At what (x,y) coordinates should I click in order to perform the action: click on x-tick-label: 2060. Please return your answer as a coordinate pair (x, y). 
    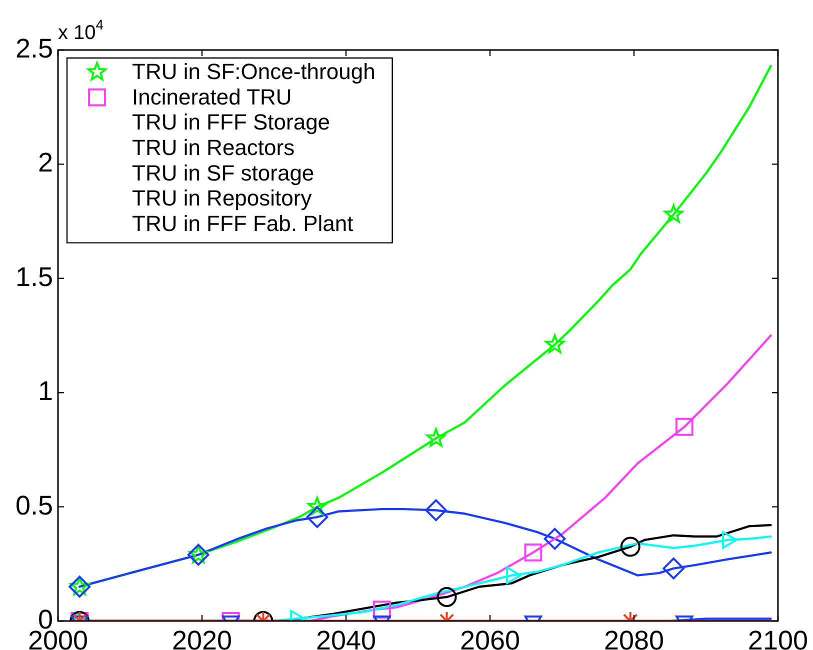
    Looking at the image, I should click on (490, 638).